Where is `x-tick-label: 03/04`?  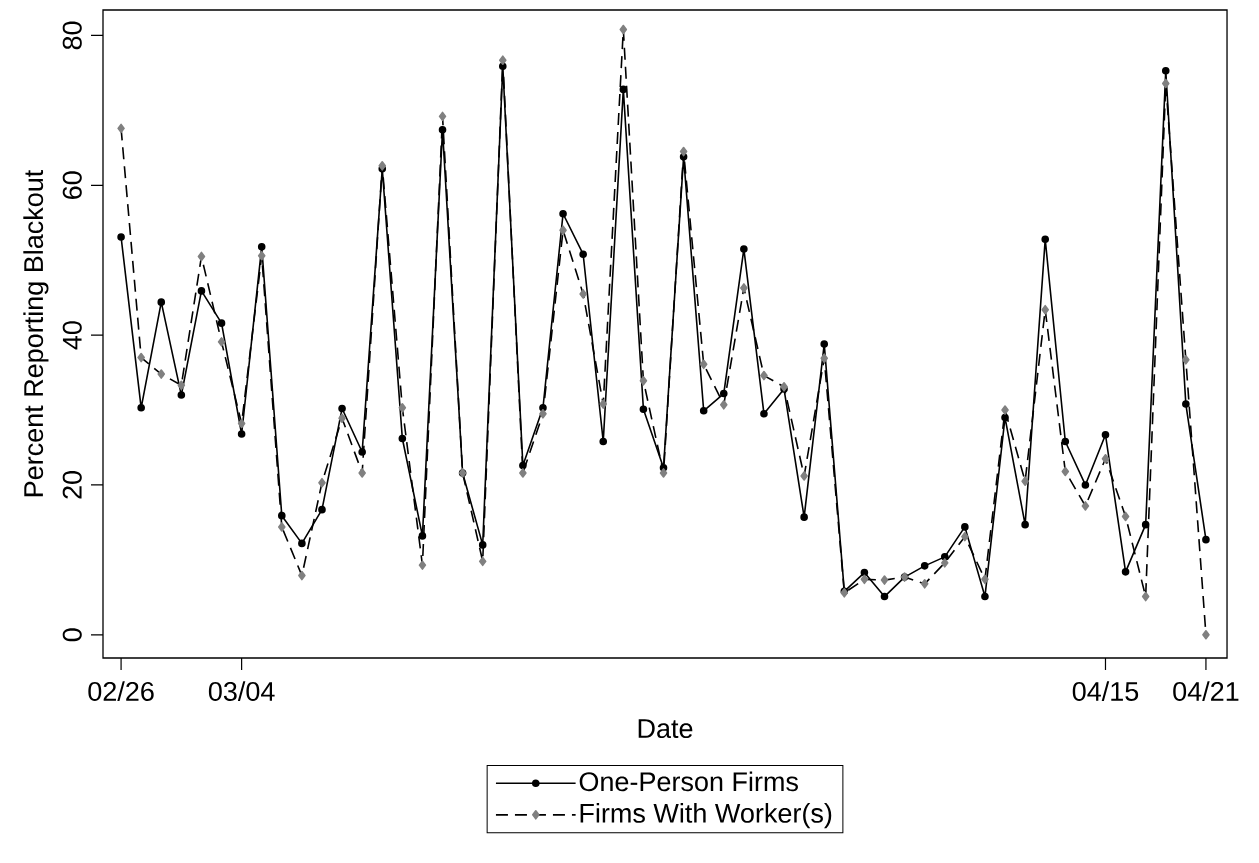 x-tick-label: 03/04 is located at coordinates (241, 691).